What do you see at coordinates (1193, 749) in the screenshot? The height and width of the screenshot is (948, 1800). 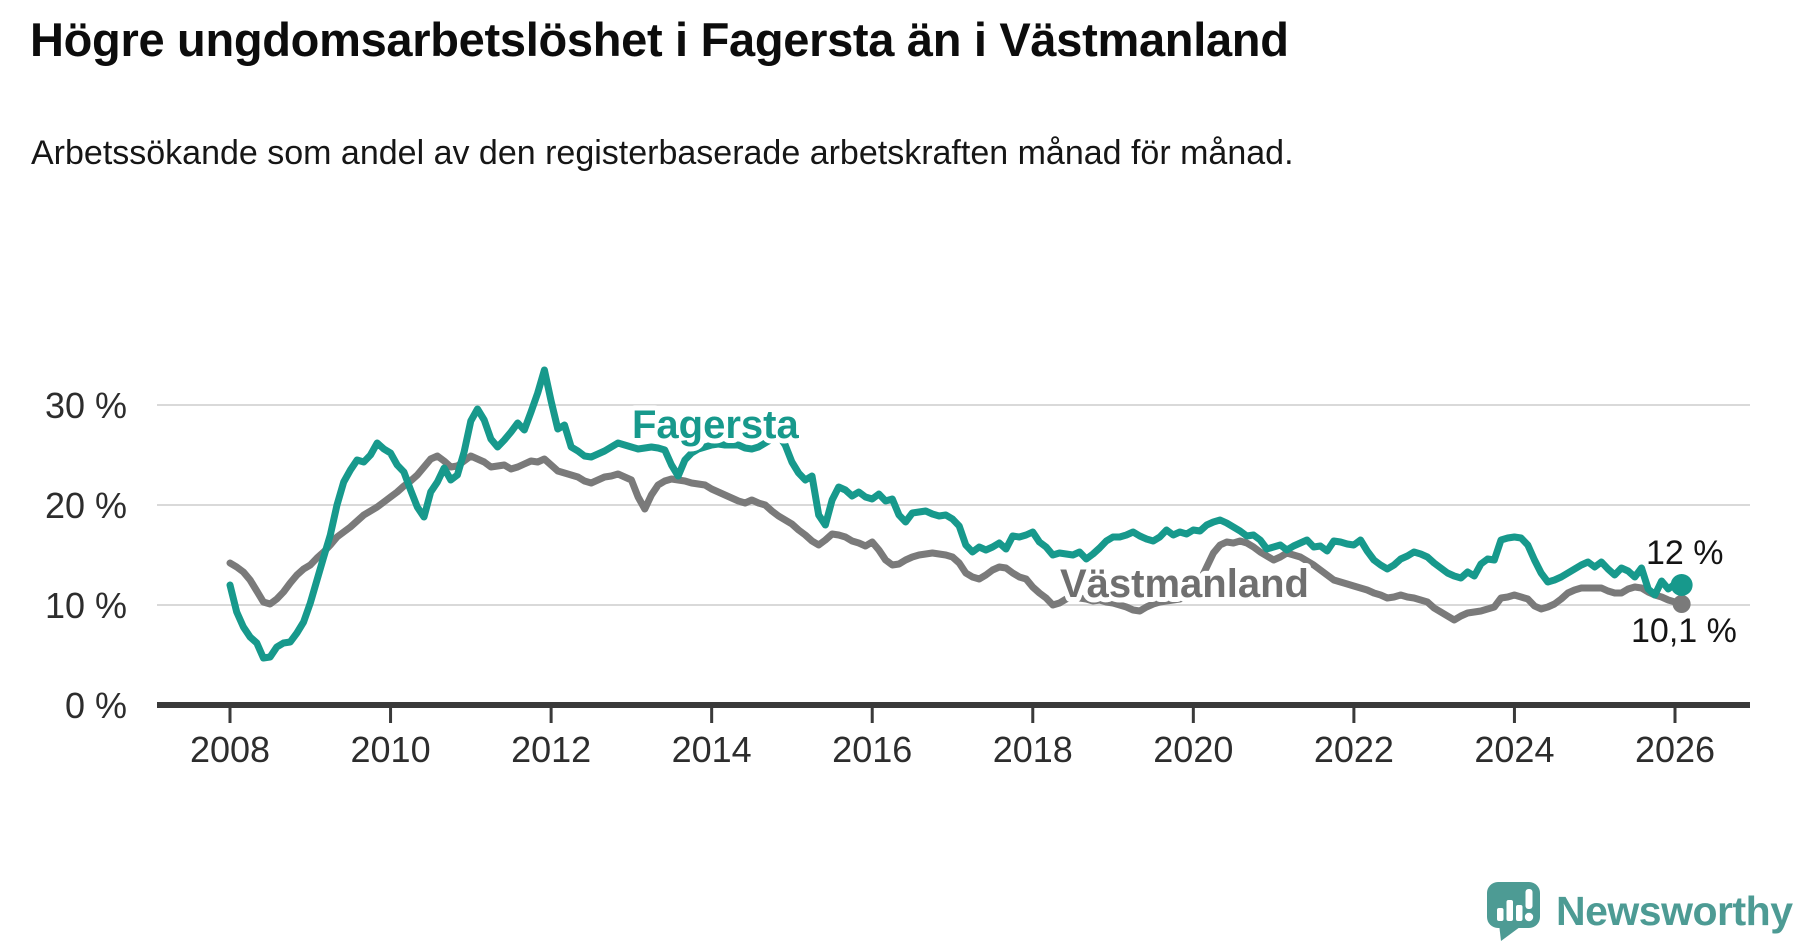 I see `x-tick-label: 2020` at bounding box center [1193, 749].